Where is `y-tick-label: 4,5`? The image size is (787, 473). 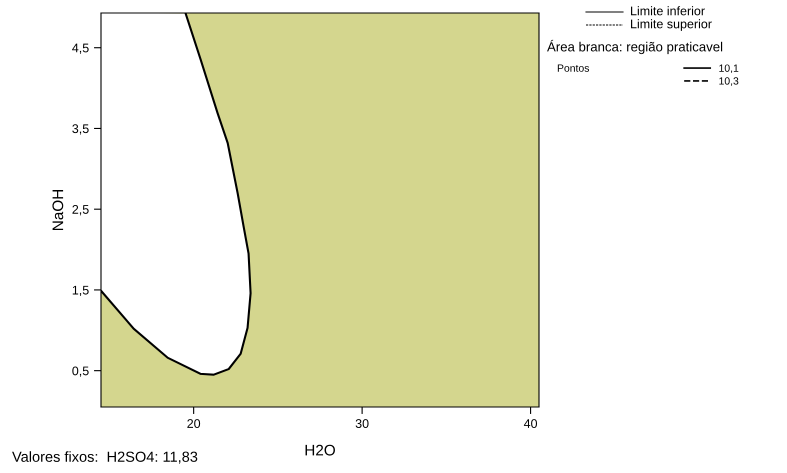
y-tick-label: 4,5 is located at coordinates (80, 49).